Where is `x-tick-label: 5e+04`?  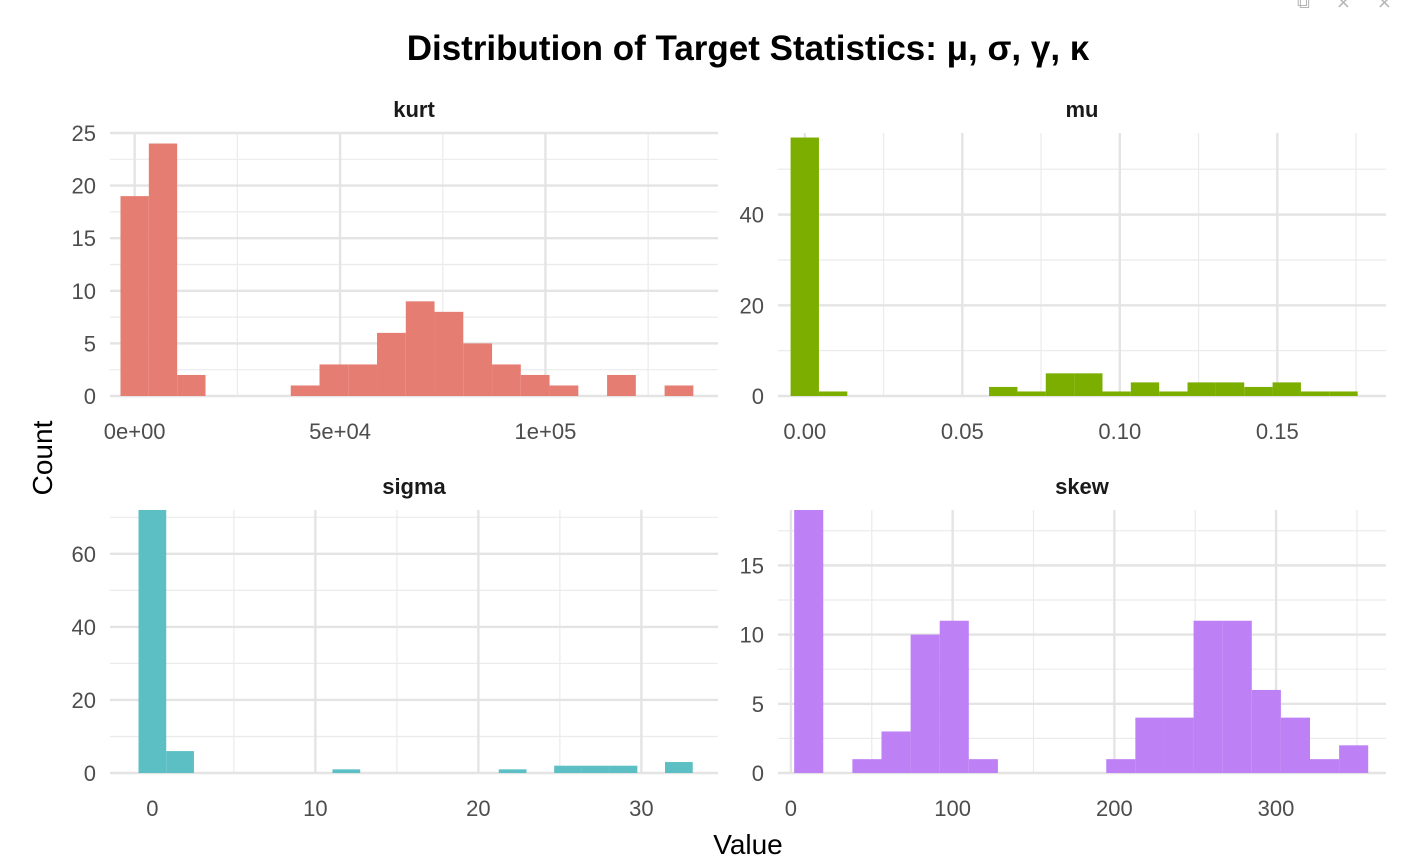
x-tick-label: 5e+04 is located at coordinates (340, 431).